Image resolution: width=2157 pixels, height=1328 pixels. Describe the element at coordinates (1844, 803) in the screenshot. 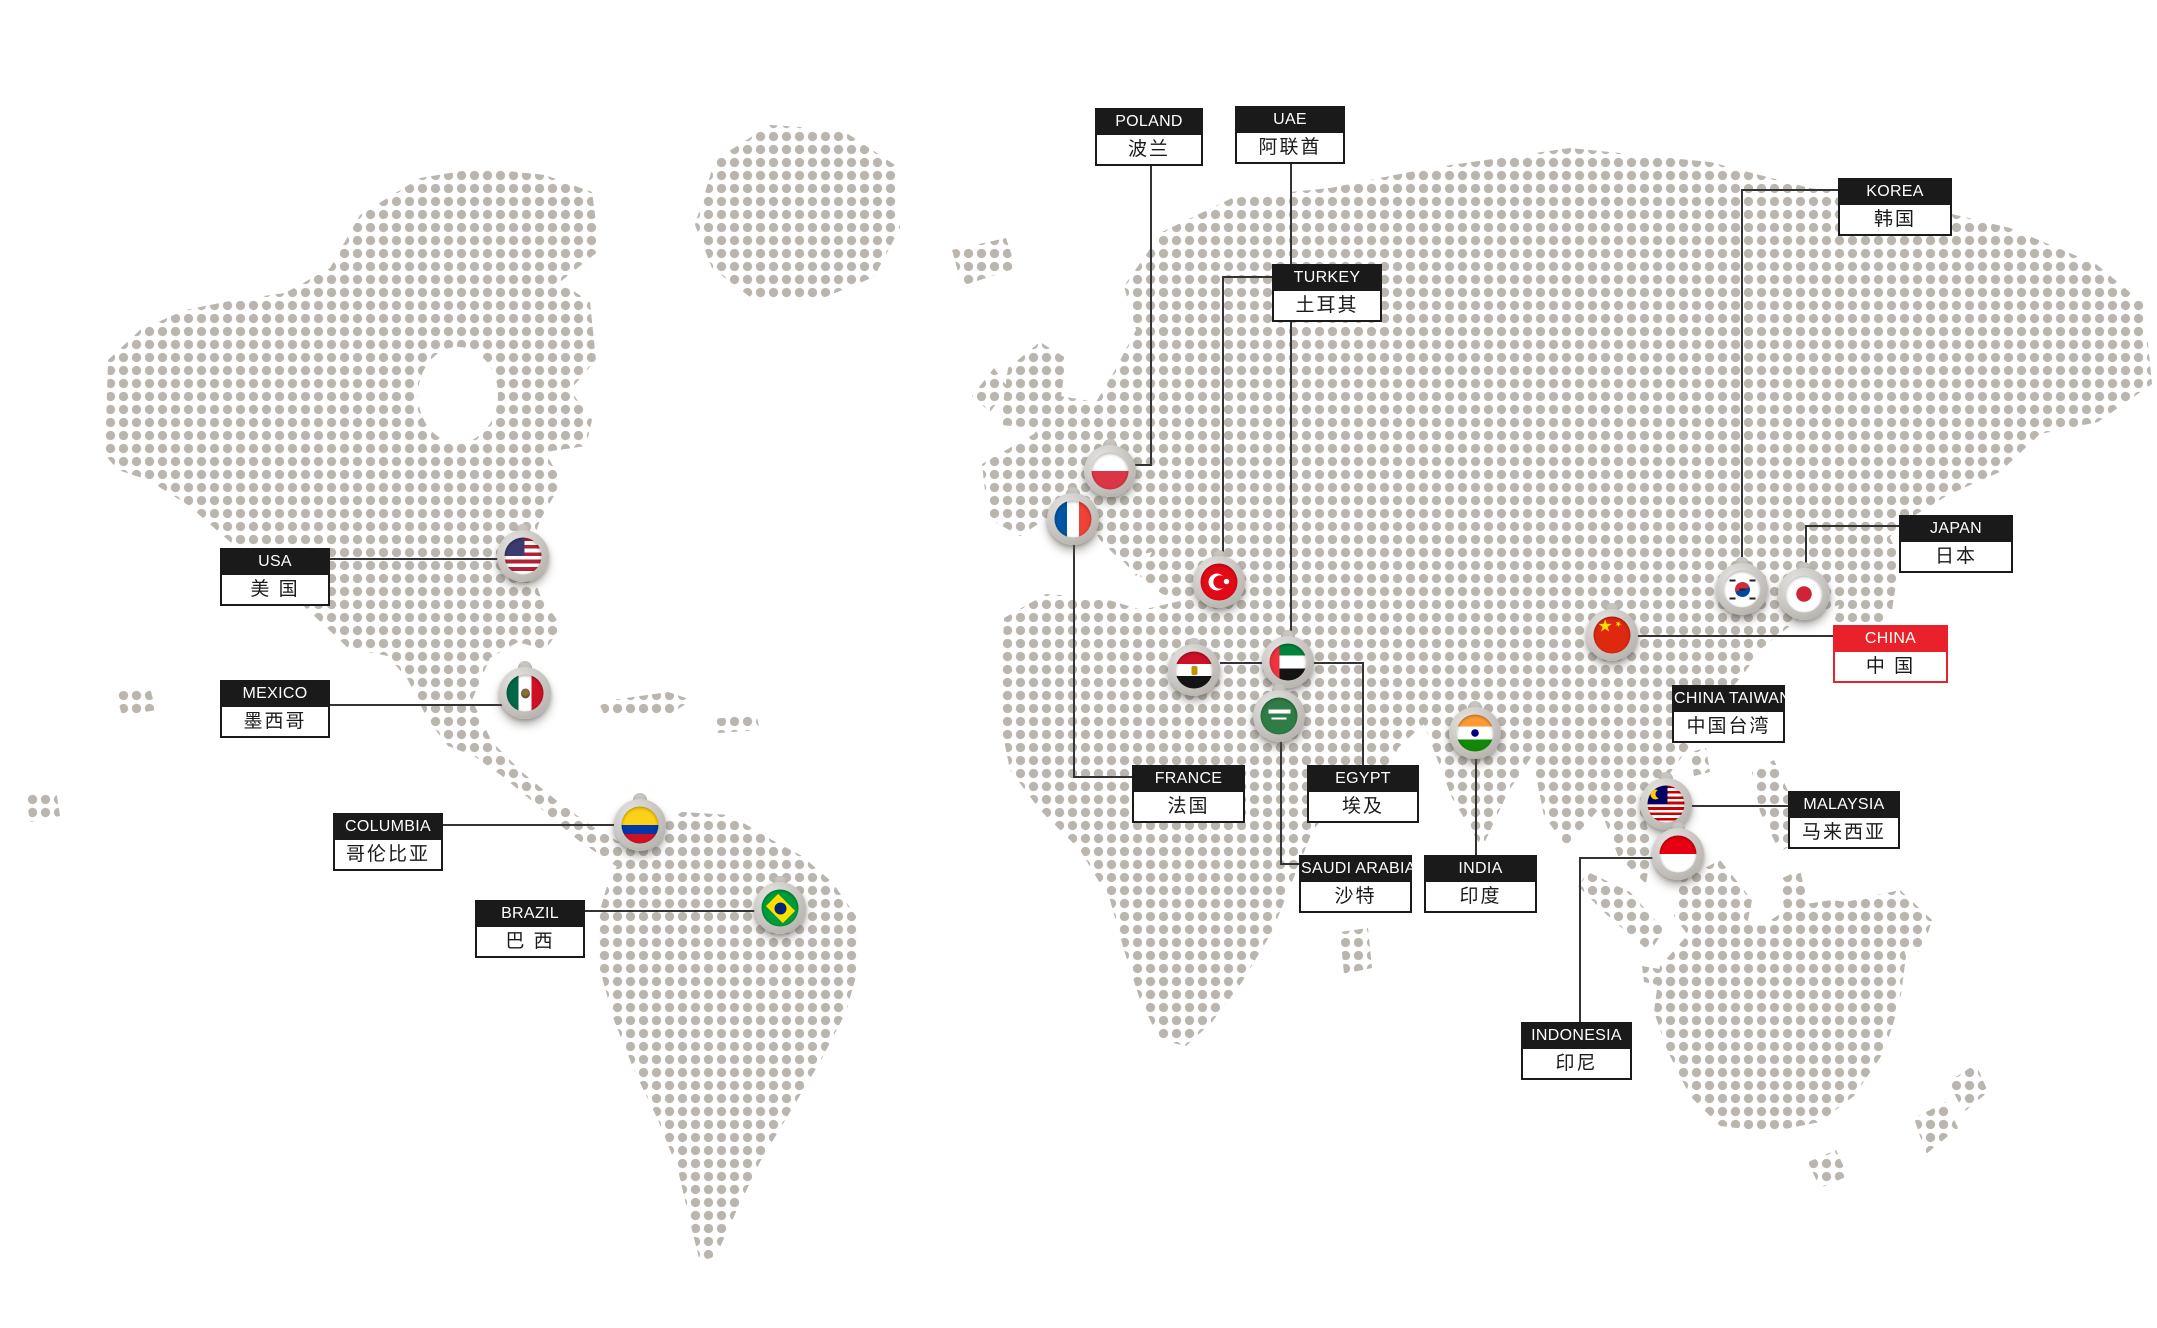

I see `country-name-en: MALAYSIA` at that location.